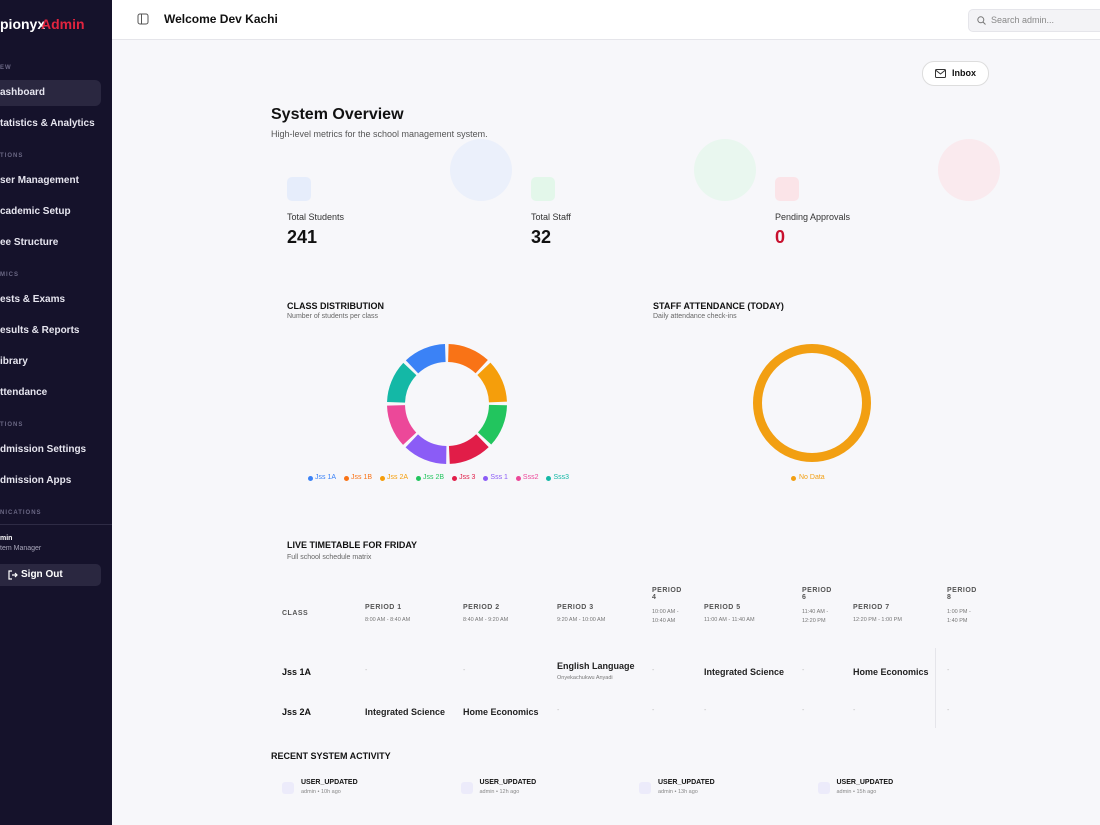  Describe the element at coordinates (981, 20) in the screenshot. I see `search-icon` at that location.